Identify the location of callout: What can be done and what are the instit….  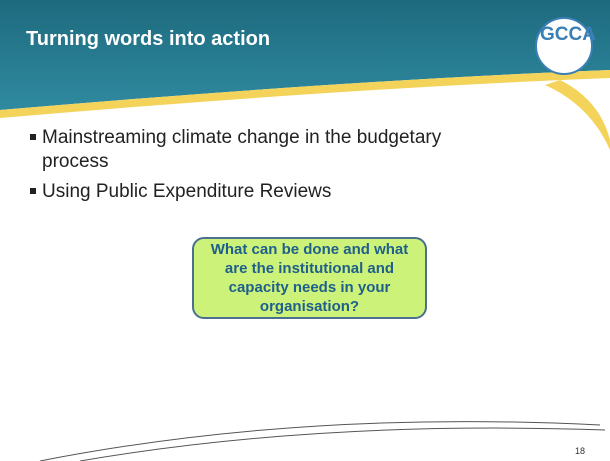
(309, 278).